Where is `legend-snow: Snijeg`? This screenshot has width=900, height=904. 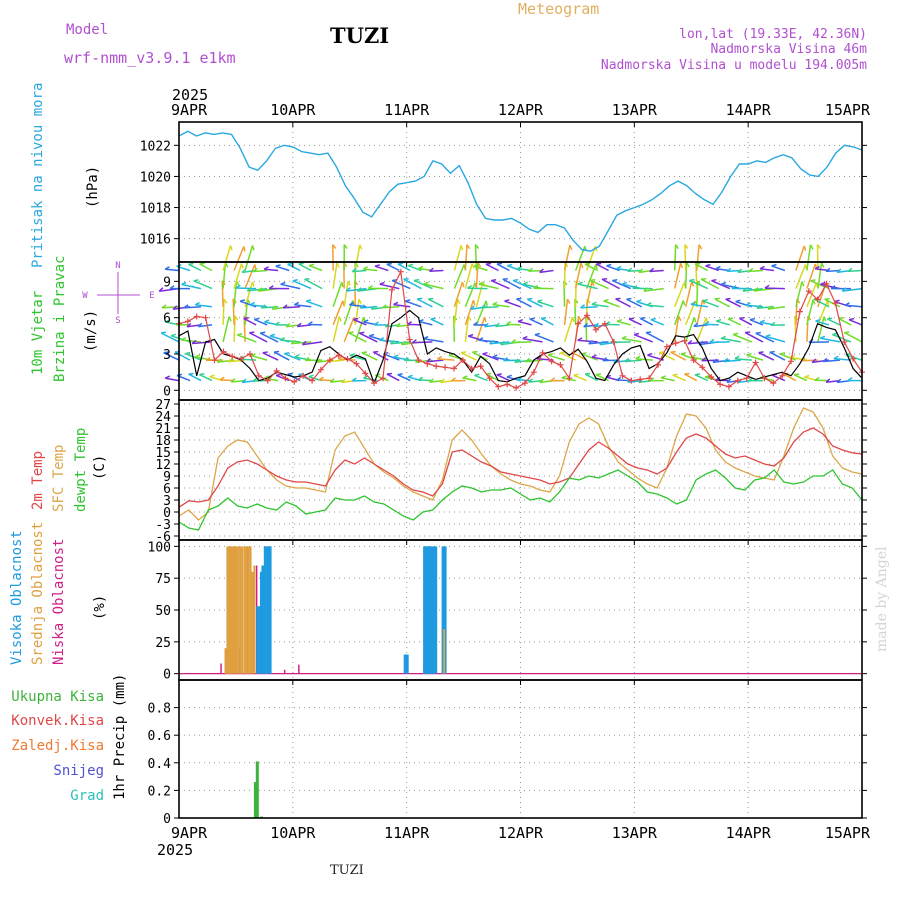
legend-snow: Snijeg is located at coordinates (78, 771).